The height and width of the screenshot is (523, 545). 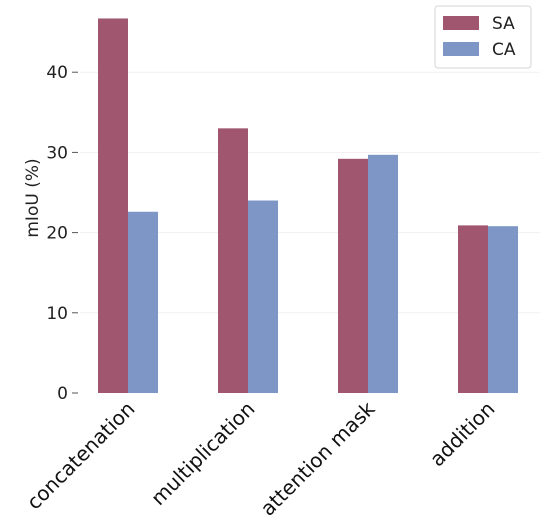 What do you see at coordinates (383, 273) in the screenshot?
I see `bar-ca-attention-mask` at bounding box center [383, 273].